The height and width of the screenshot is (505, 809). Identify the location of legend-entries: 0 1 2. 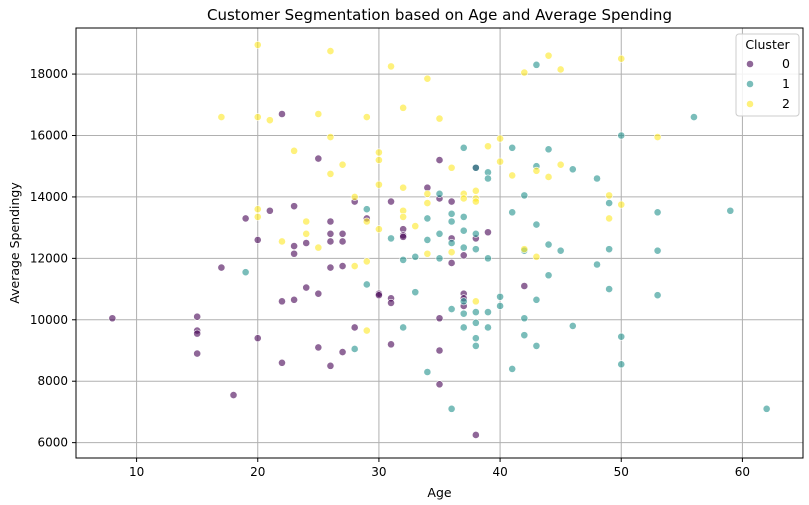
(768, 83).